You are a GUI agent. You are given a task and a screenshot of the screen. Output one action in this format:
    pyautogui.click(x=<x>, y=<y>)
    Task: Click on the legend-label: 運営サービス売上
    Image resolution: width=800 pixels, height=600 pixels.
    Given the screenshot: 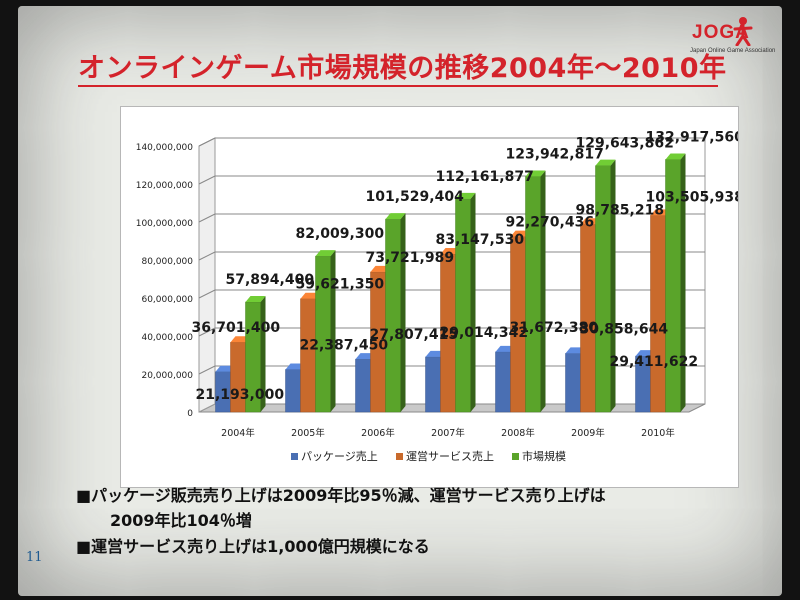 What is the action you would take?
    pyautogui.click(x=450, y=456)
    